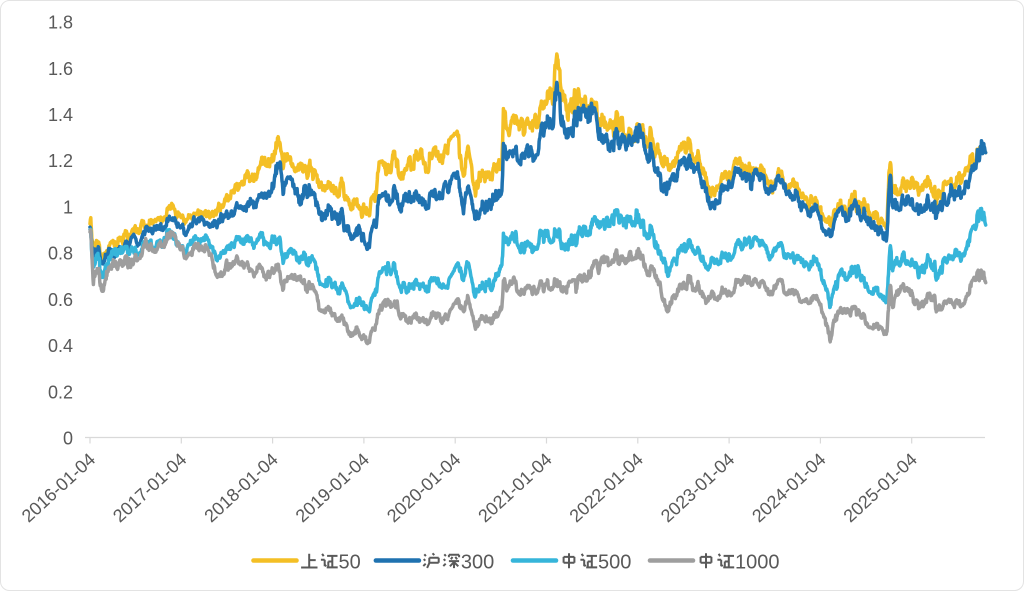 The height and width of the screenshot is (591, 1024). Describe the element at coordinates (60, 23) in the screenshot. I see `svg-text: 1.8` at that location.